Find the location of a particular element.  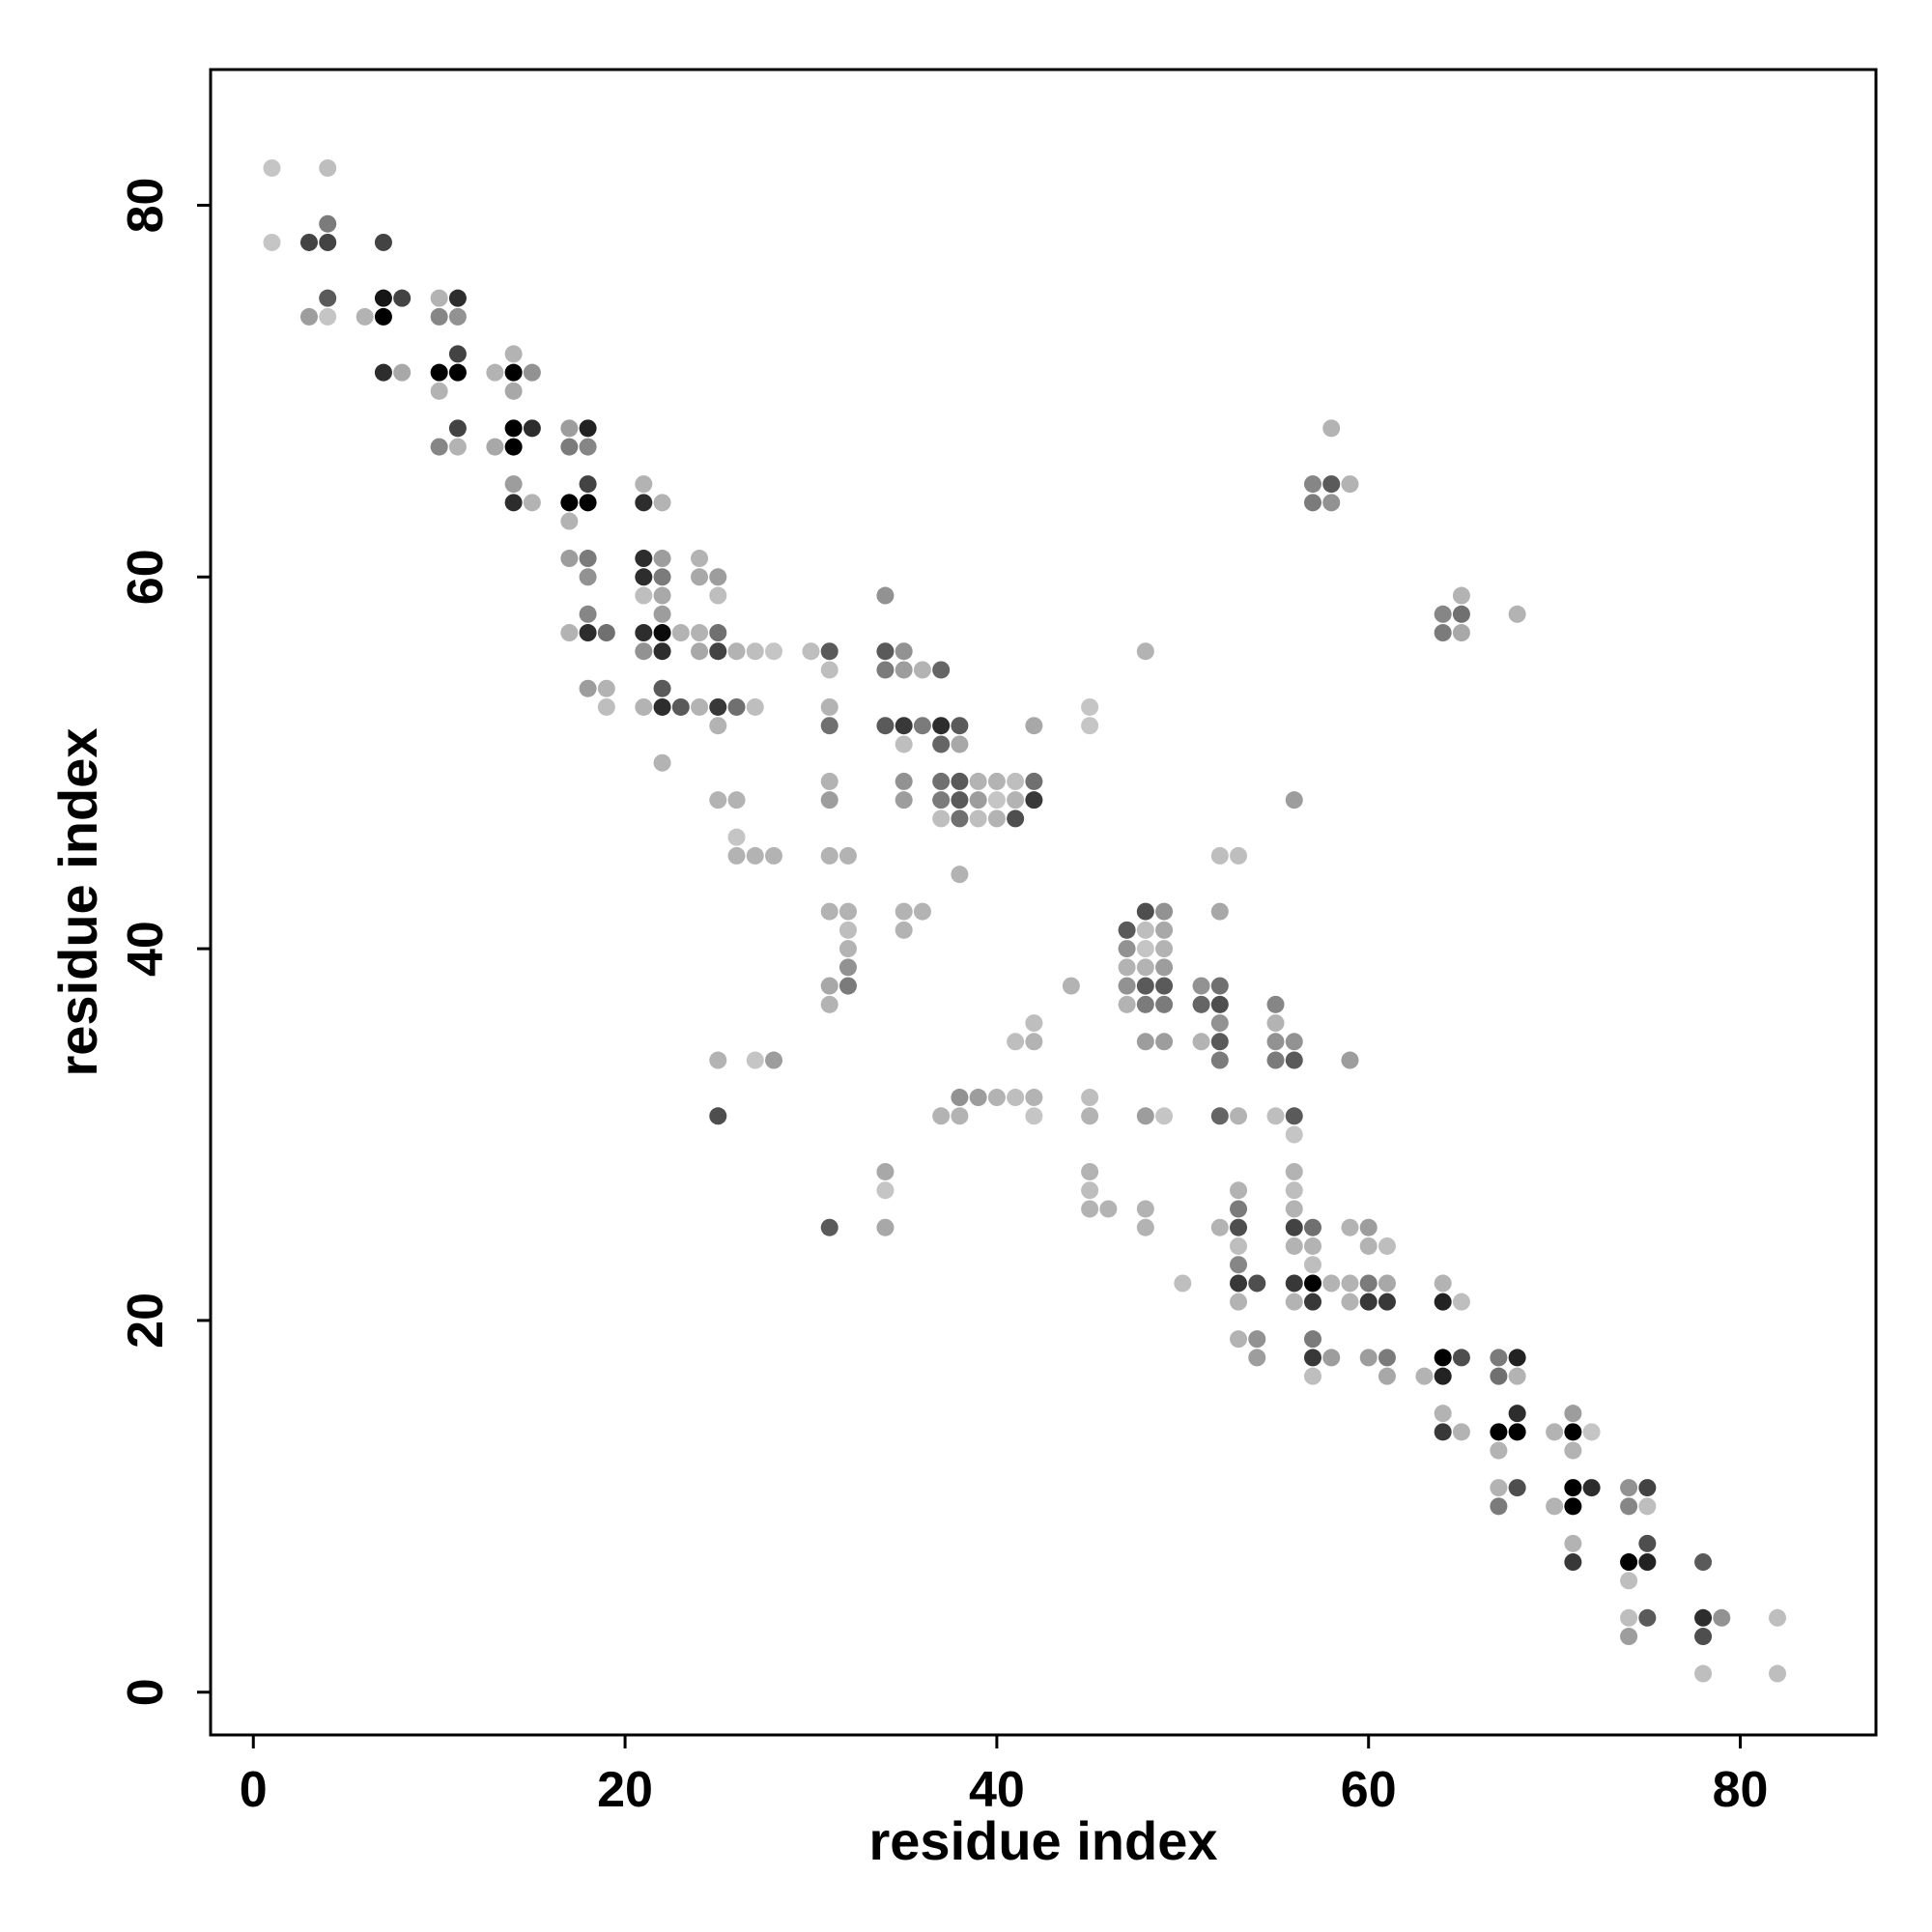

x-axis-title: residue index is located at coordinates (1042, 1840).